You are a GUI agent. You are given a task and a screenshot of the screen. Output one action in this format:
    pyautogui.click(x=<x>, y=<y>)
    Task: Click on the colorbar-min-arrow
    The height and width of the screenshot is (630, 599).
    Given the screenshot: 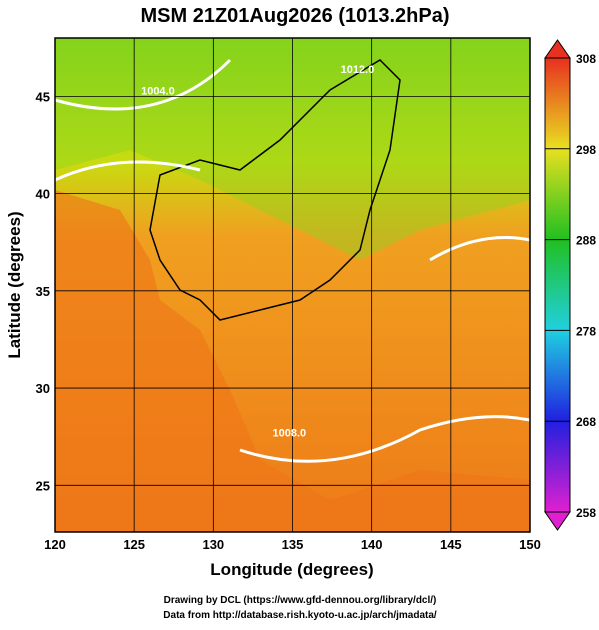 What is the action you would take?
    pyautogui.click(x=557, y=521)
    